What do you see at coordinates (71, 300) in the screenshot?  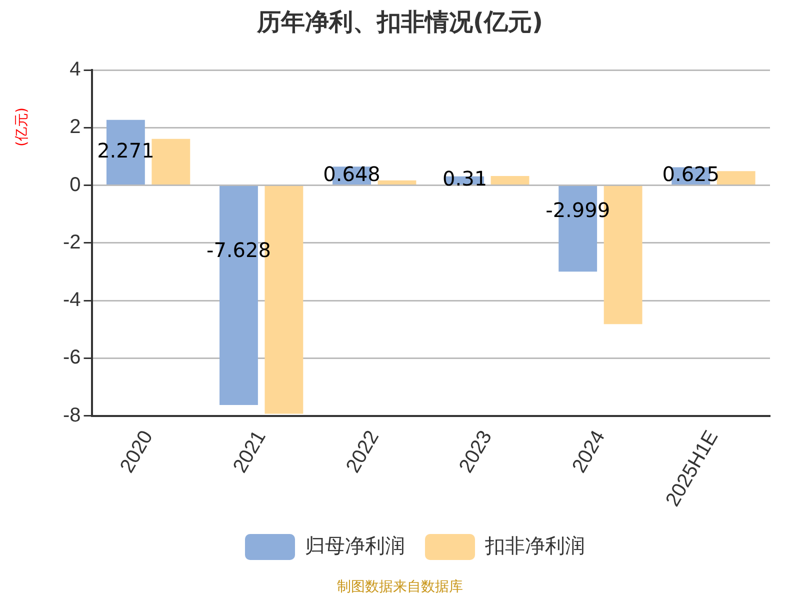 I see `y-tick-label: -4` at bounding box center [71, 300].